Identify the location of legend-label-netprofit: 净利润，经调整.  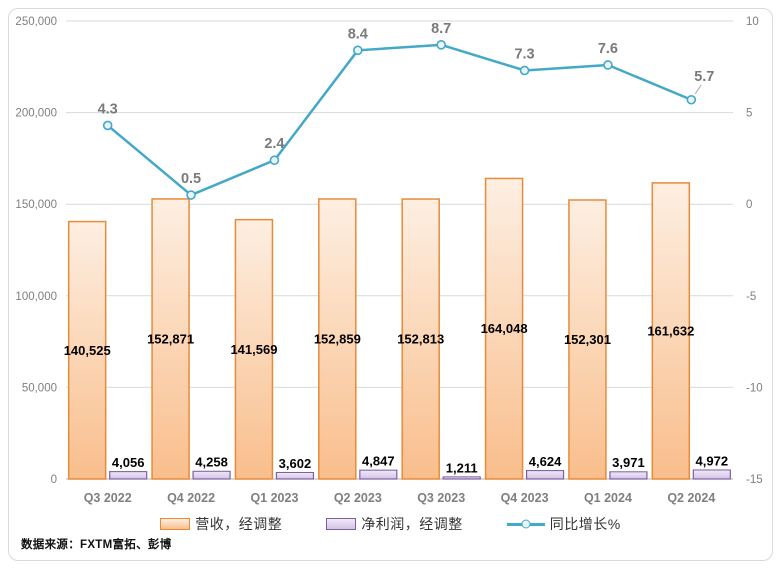
(412, 524).